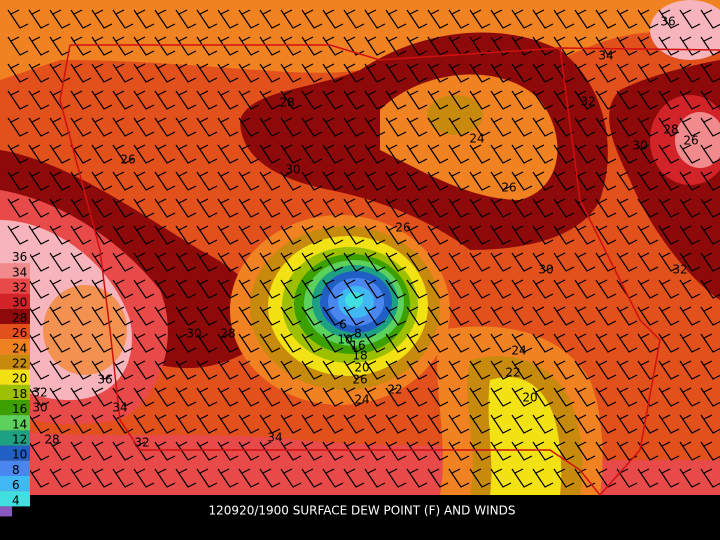  What do you see at coordinates (19, 272) in the screenshot?
I see `legend-label: 34` at bounding box center [19, 272].